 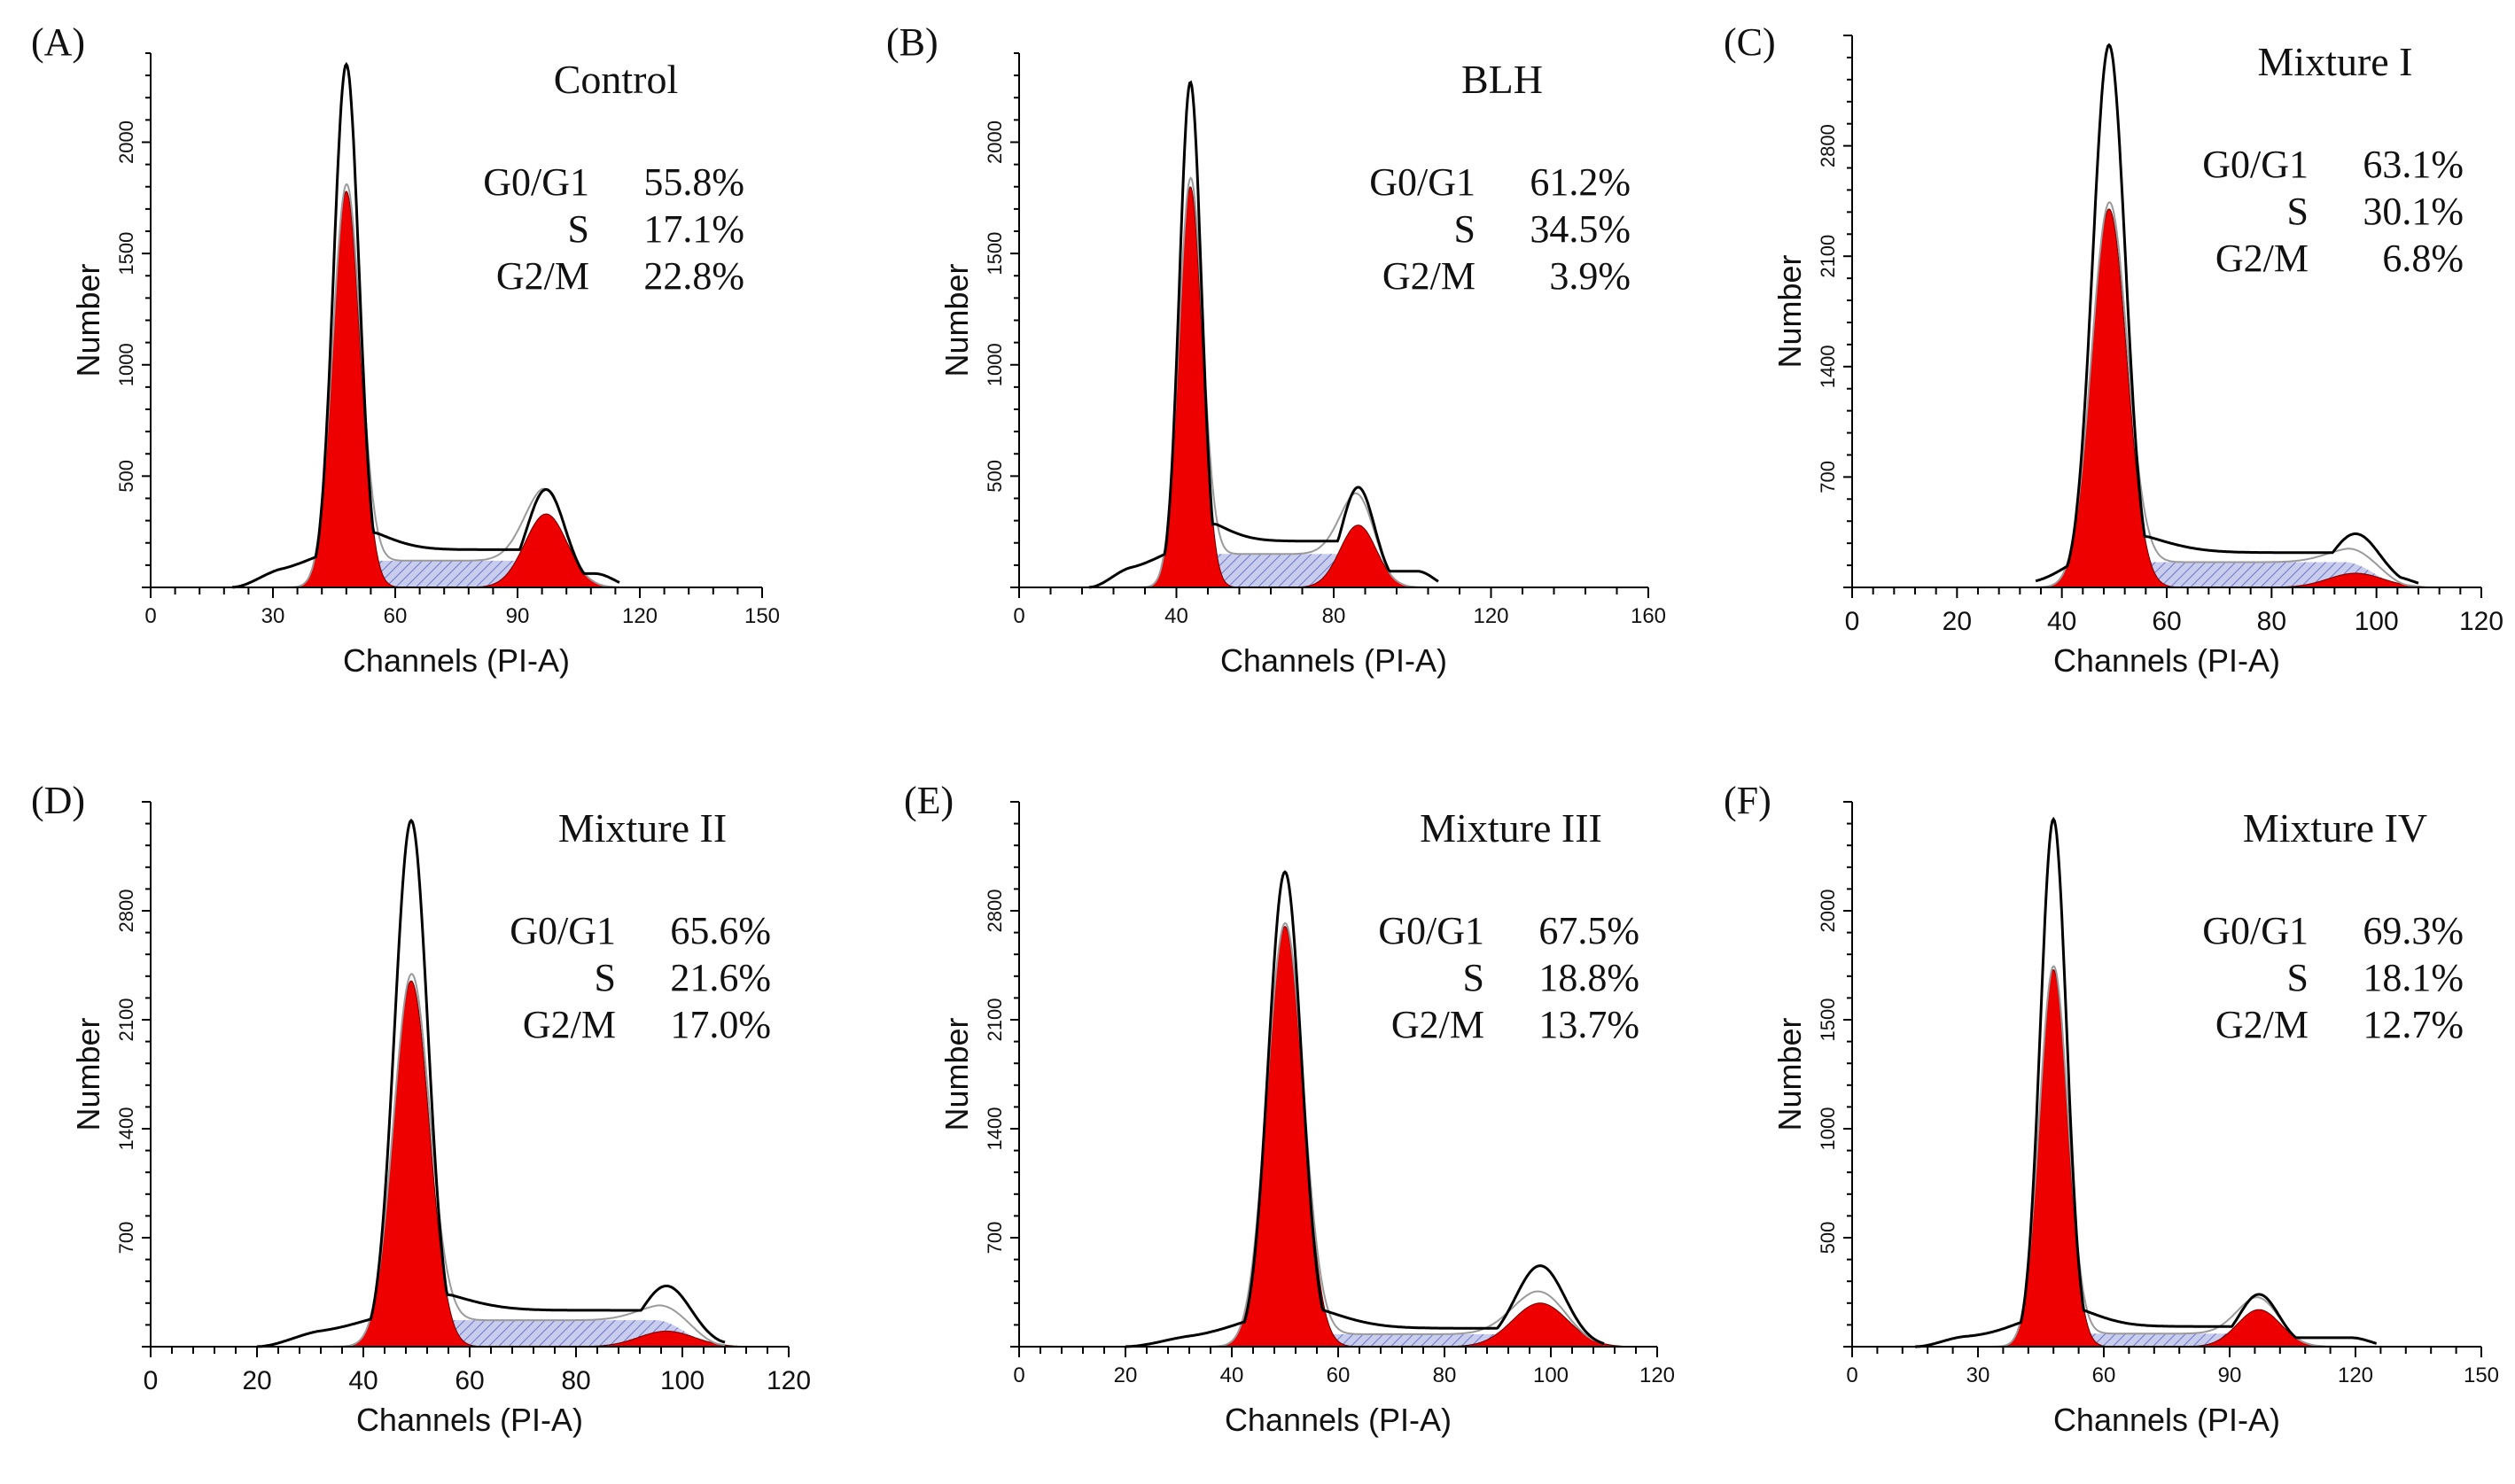 I want to click on panel-title: Mixture III, so click(x=1511, y=828).